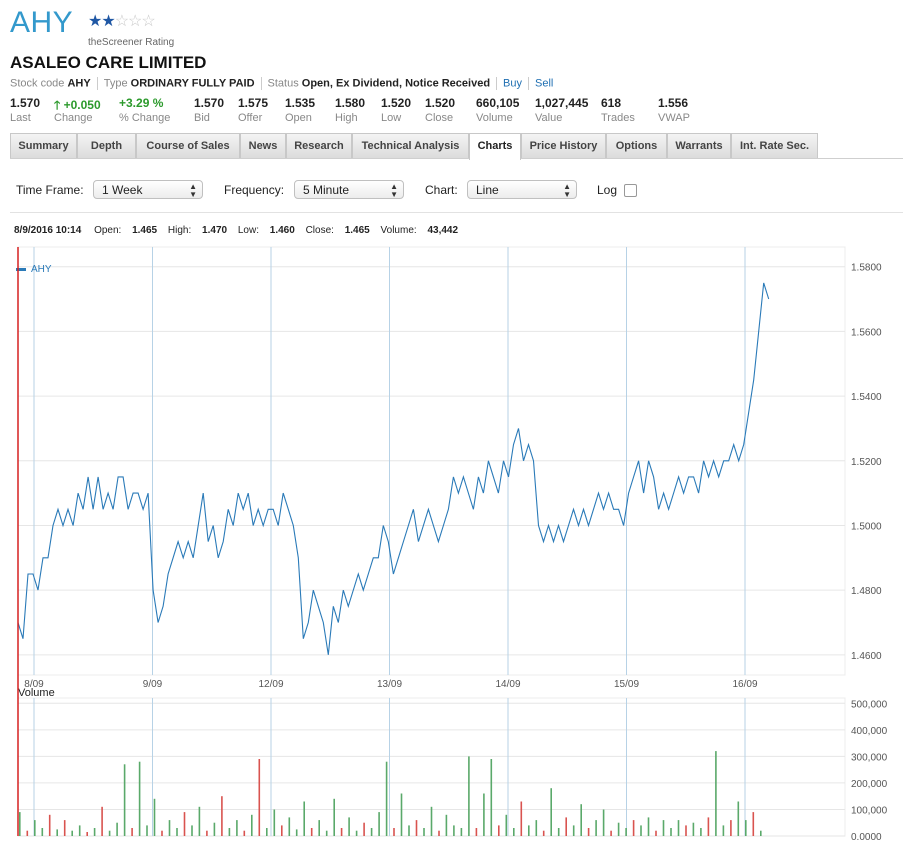 Image resolution: width=903 pixels, height=854 pixels. Describe the element at coordinates (131, 42) in the screenshot. I see `rating-label: theScreener Rating` at that location.